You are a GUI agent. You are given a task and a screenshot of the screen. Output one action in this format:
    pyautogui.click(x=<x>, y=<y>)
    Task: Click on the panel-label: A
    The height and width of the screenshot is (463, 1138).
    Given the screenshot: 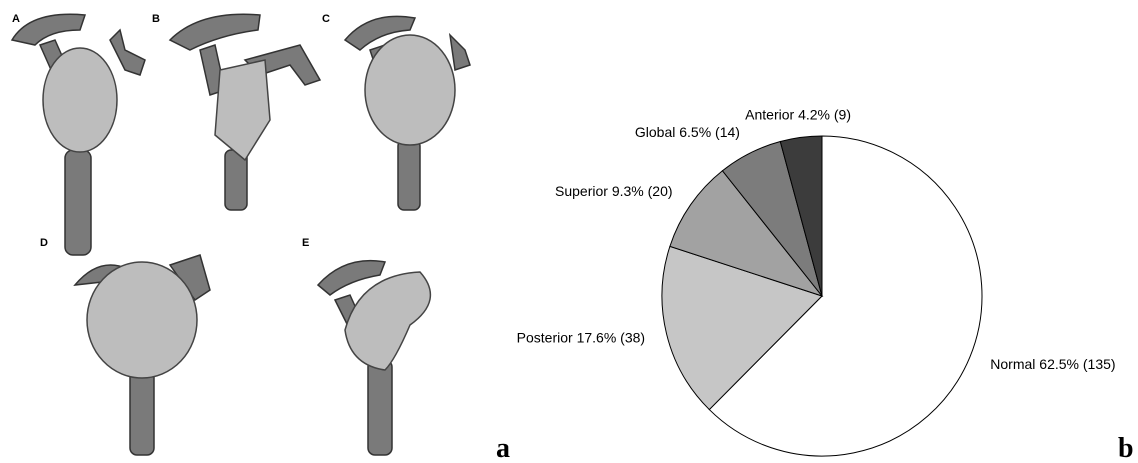 What is the action you would take?
    pyautogui.click(x=16, y=19)
    